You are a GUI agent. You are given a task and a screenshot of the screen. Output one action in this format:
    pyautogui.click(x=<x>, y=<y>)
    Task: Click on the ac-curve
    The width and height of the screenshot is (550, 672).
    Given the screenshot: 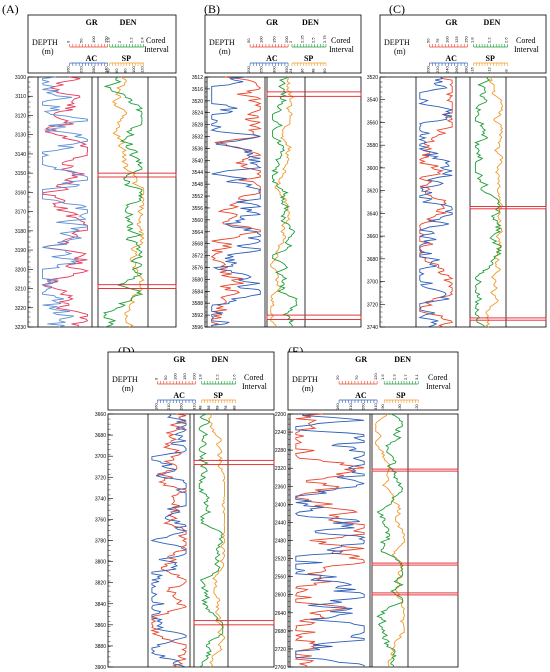 What is the action you would take?
    pyautogui.click(x=330, y=540)
    